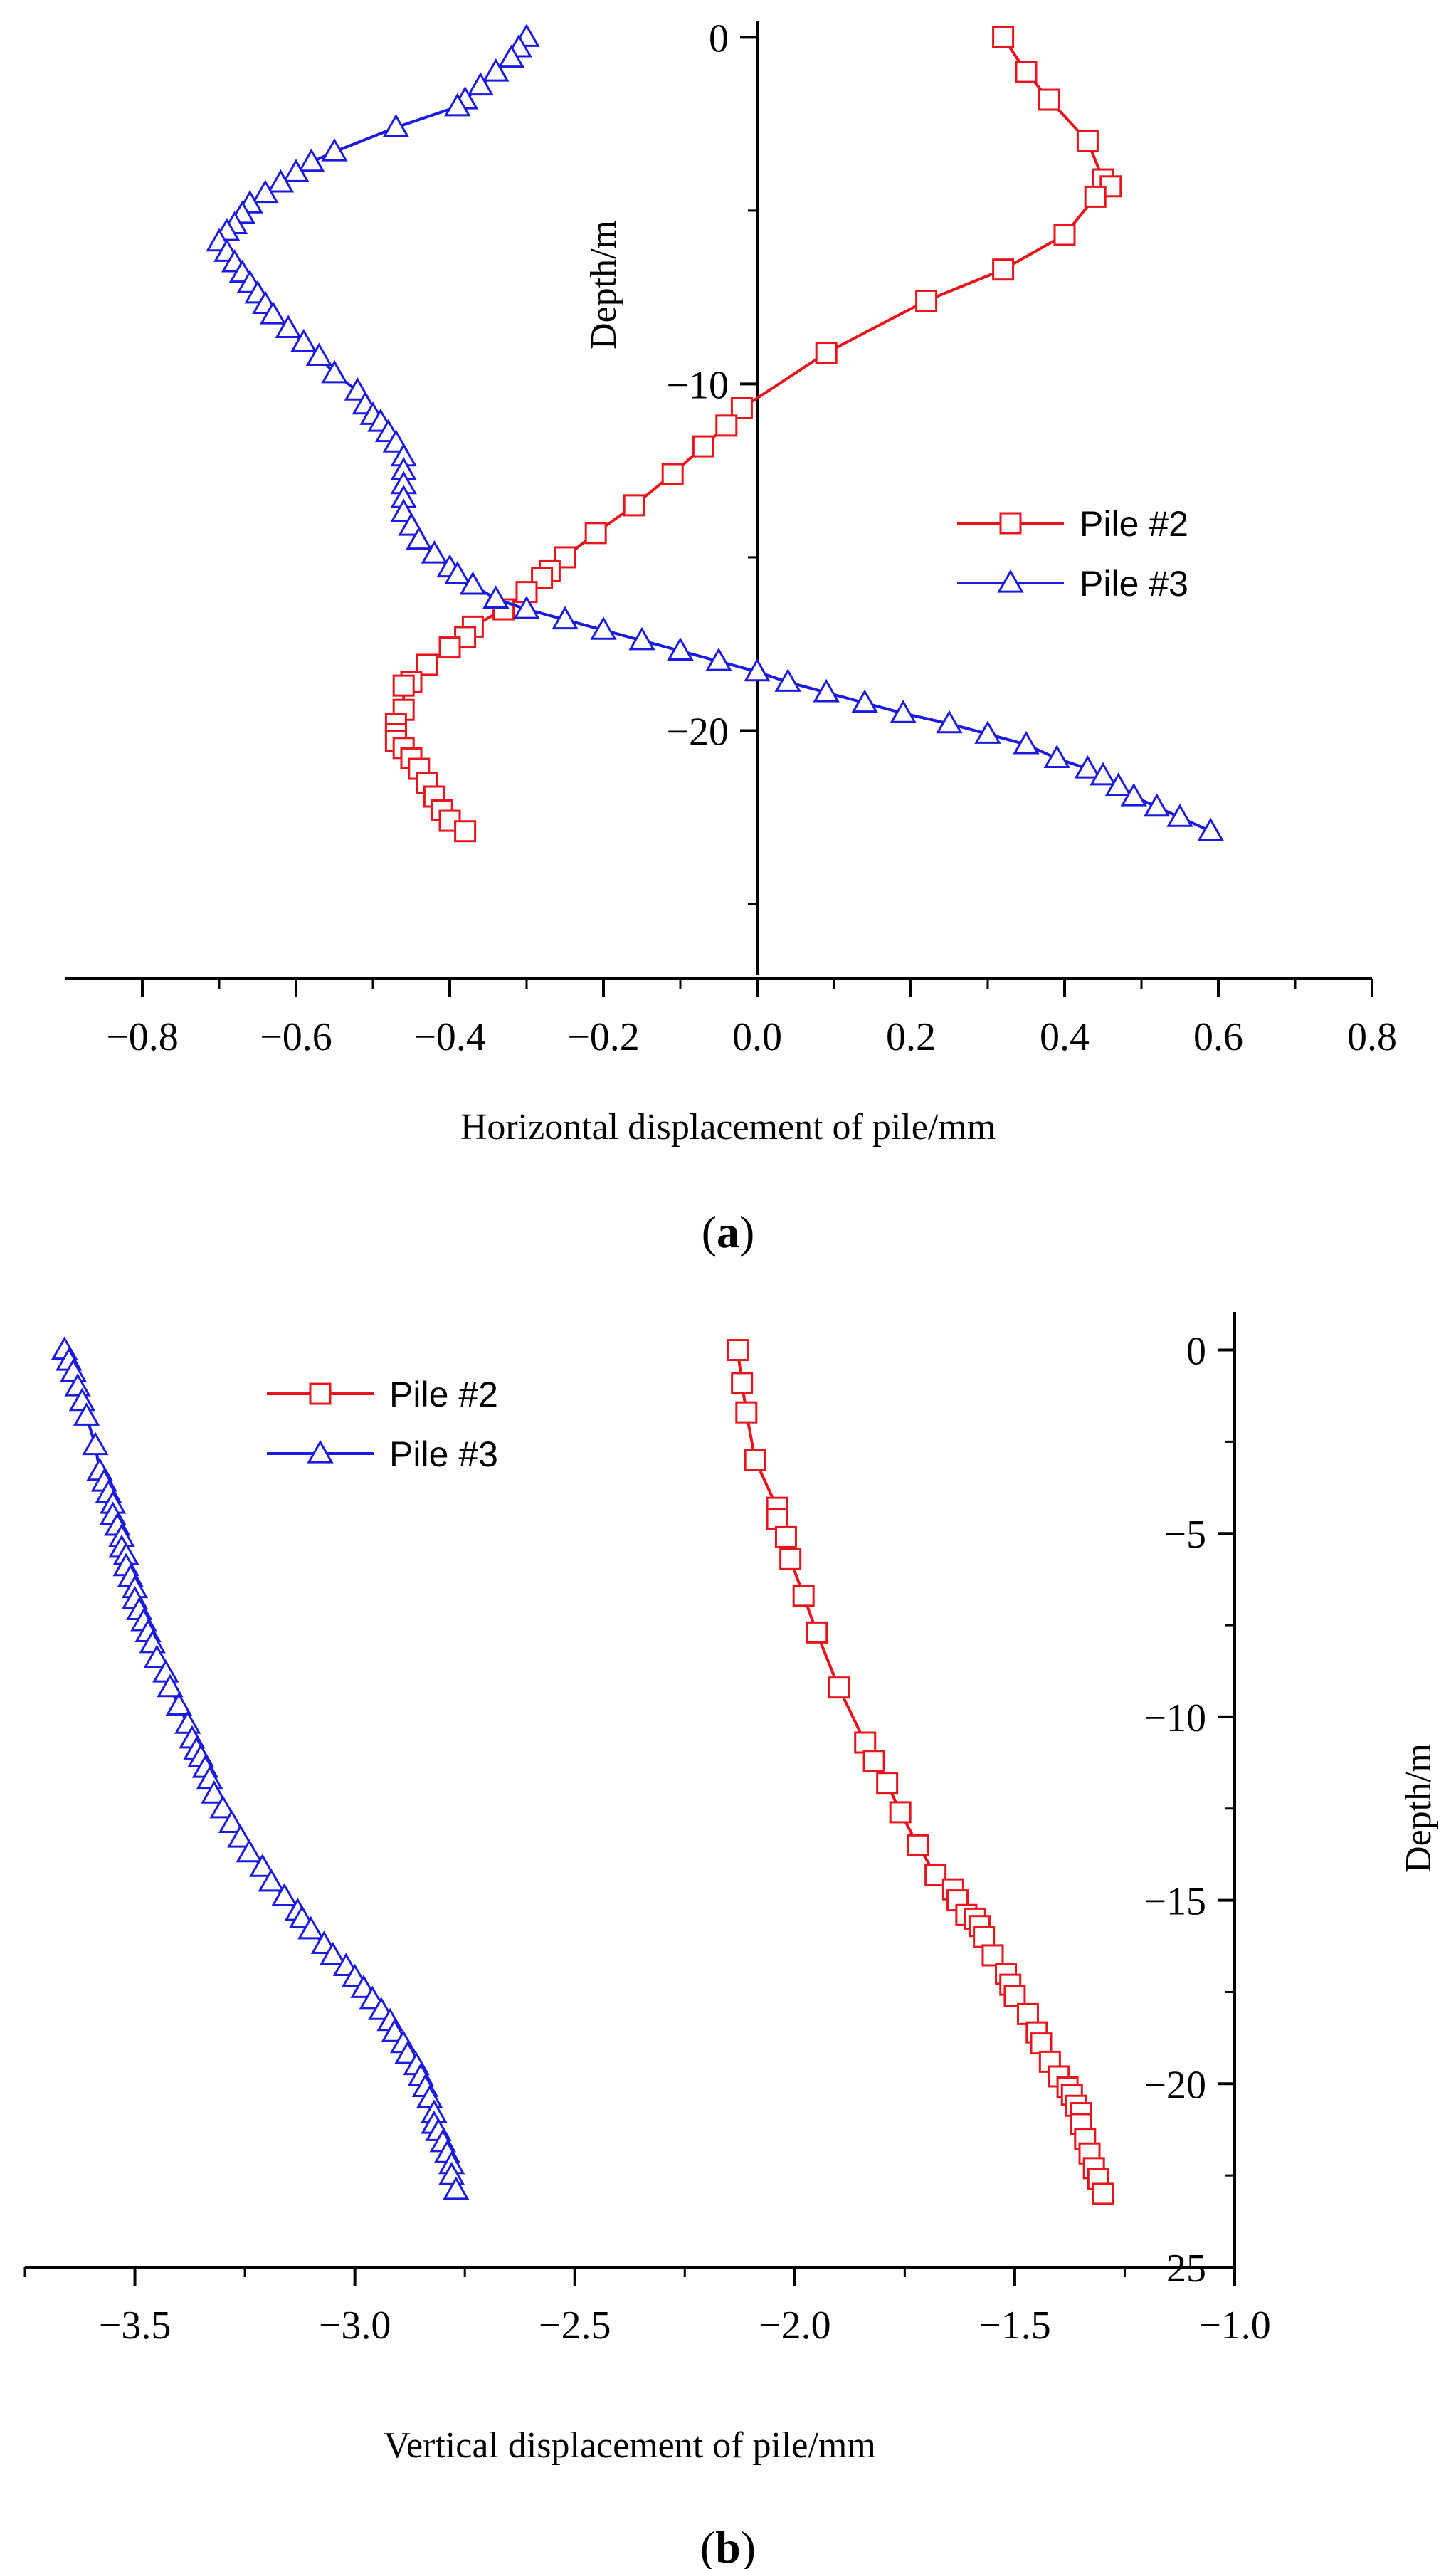  What do you see at coordinates (575, 2325) in the screenshot?
I see `chart-b-x-tick-label: −2.5` at bounding box center [575, 2325].